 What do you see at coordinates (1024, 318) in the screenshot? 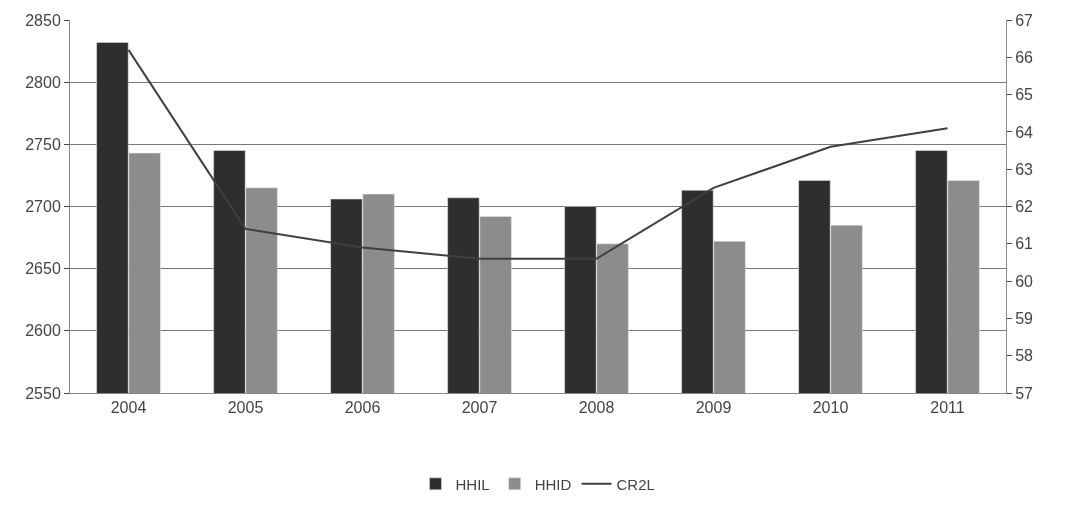
I see `y2-tick-label: 59` at bounding box center [1024, 318].